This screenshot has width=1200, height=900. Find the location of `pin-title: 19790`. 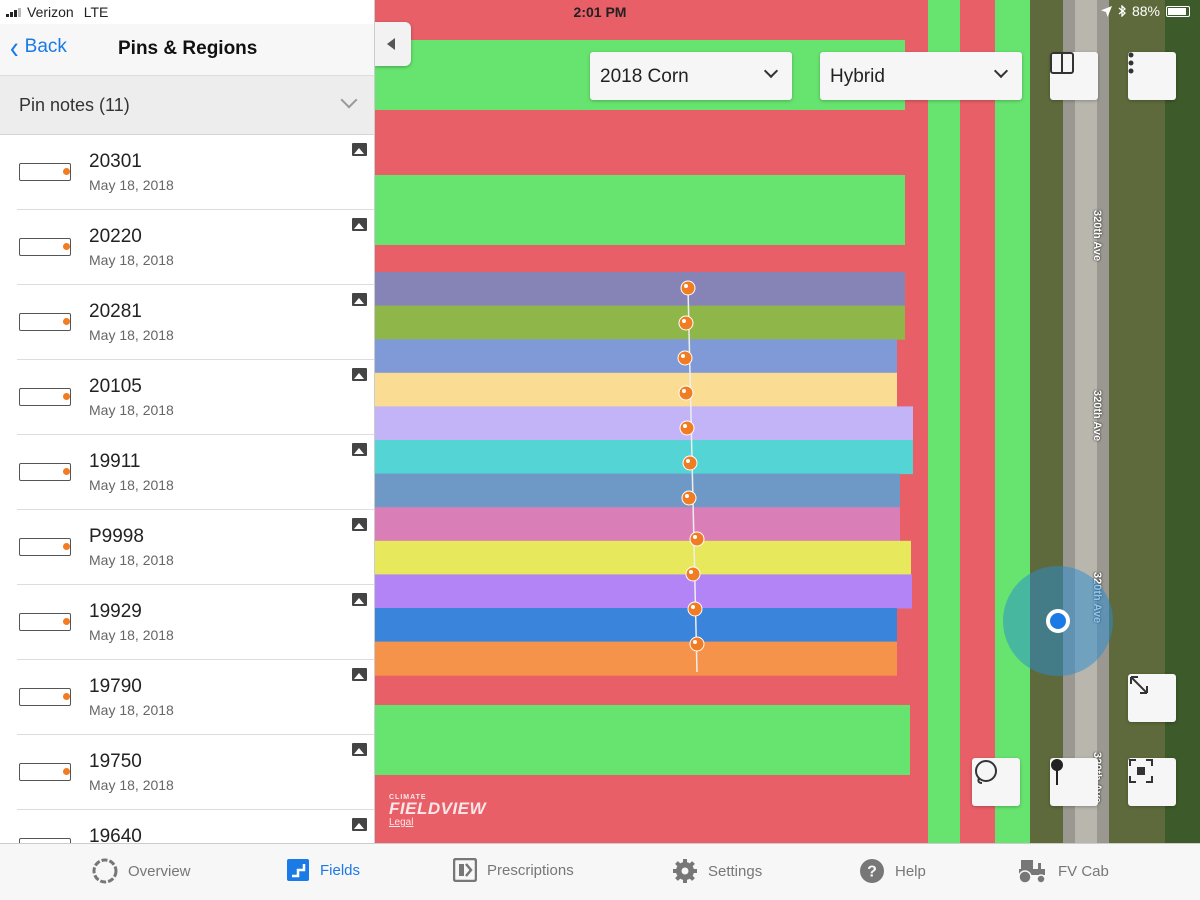

pin-title: 19790 is located at coordinates (115, 686).